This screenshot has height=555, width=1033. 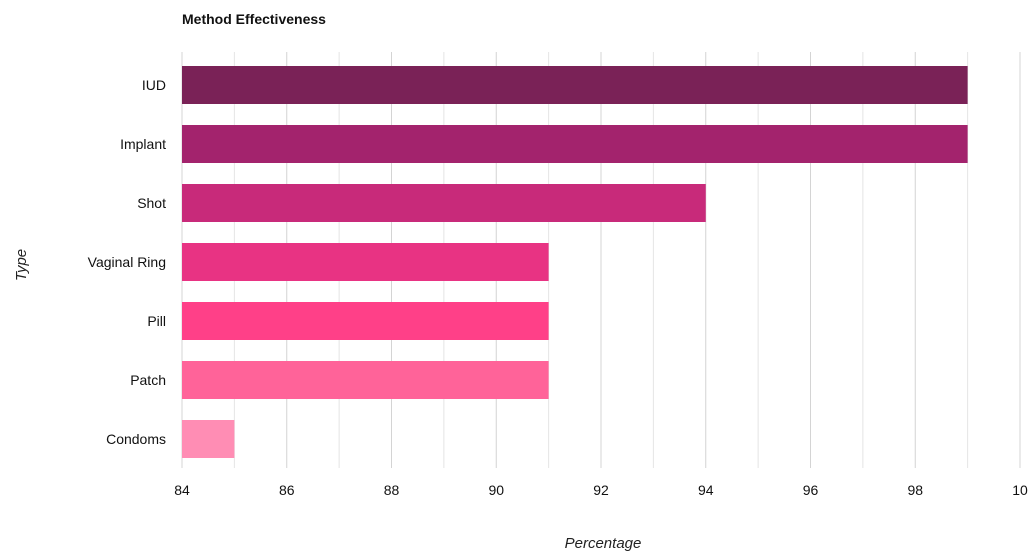 What do you see at coordinates (811, 490) in the screenshot?
I see `x-tick-label: 96` at bounding box center [811, 490].